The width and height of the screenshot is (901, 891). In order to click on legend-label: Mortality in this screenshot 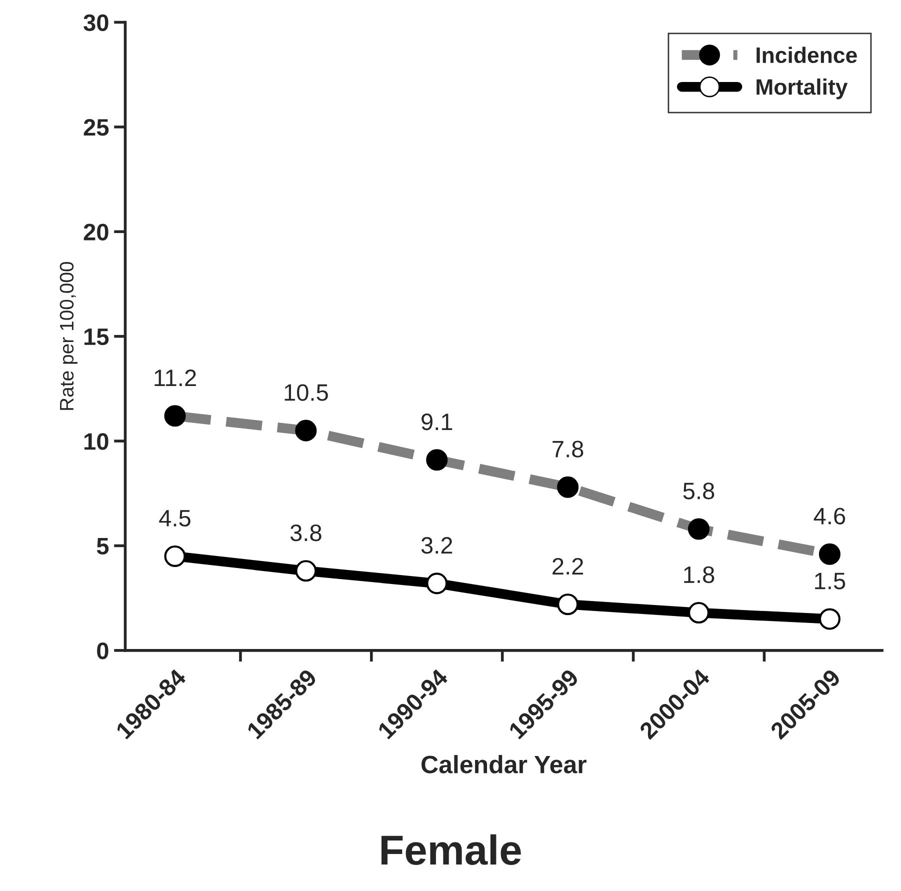, I will do `click(802, 89)`.